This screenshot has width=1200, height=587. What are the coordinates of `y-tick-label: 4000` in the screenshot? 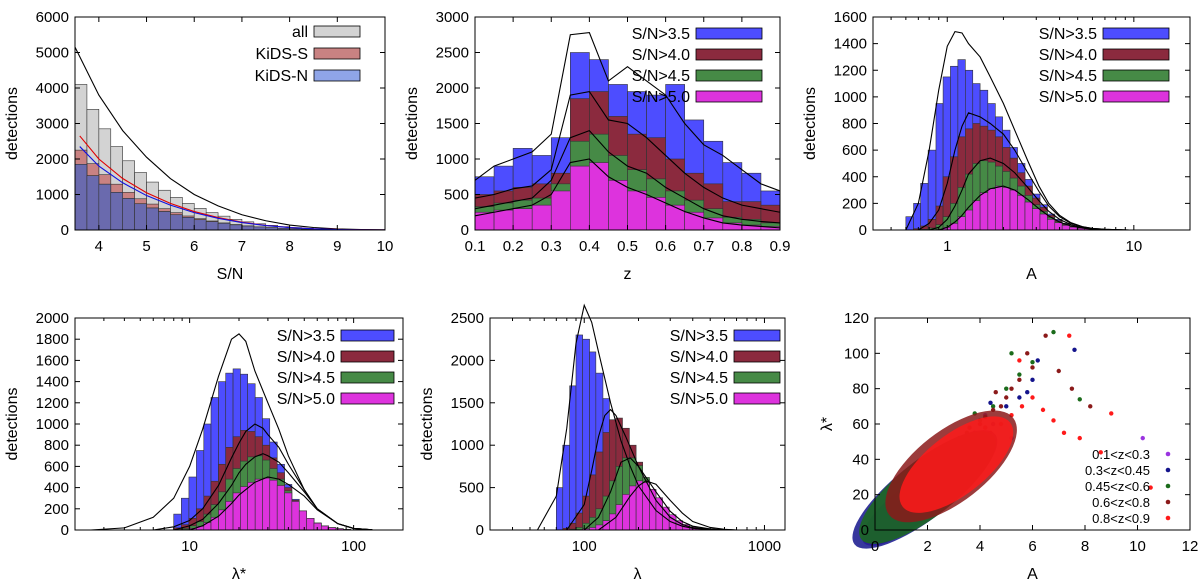 It's located at (52, 88).